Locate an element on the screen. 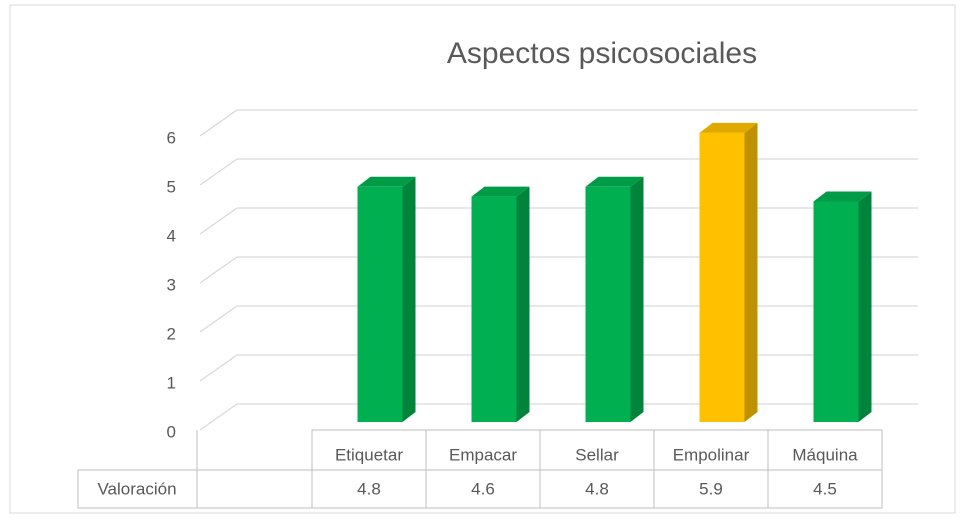 This screenshot has width=966, height=520. table-value: 4.5 is located at coordinates (825, 488).